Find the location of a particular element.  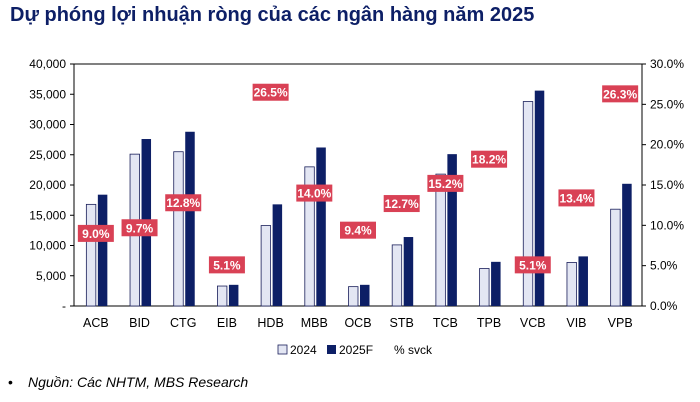

y-left-tick-label: 30,000 is located at coordinates (47, 125).